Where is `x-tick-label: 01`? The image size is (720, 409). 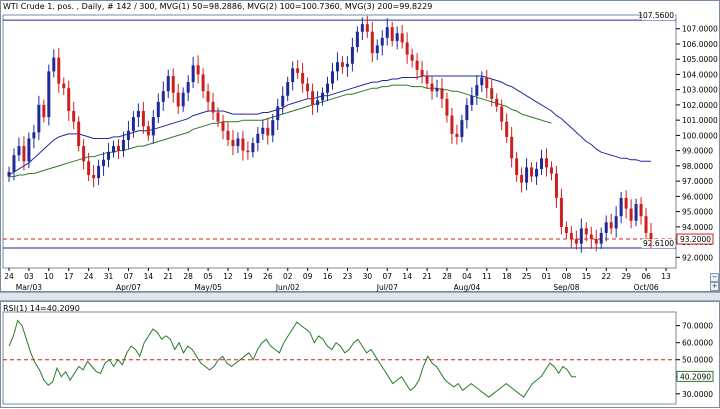 x-tick-label: 01 is located at coordinates (547, 276).